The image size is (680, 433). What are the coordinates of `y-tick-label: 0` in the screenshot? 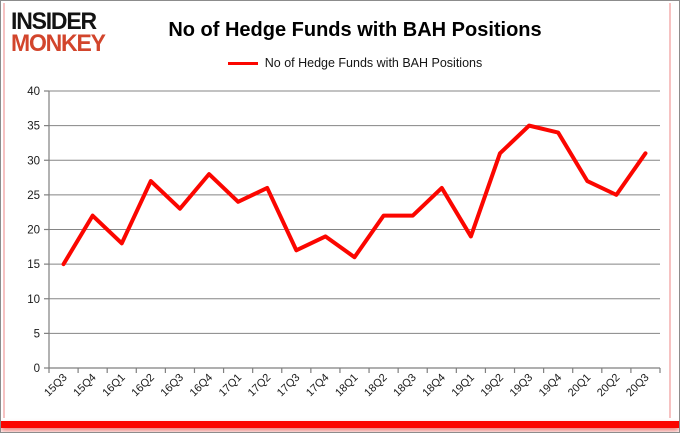 It's located at (37, 369).